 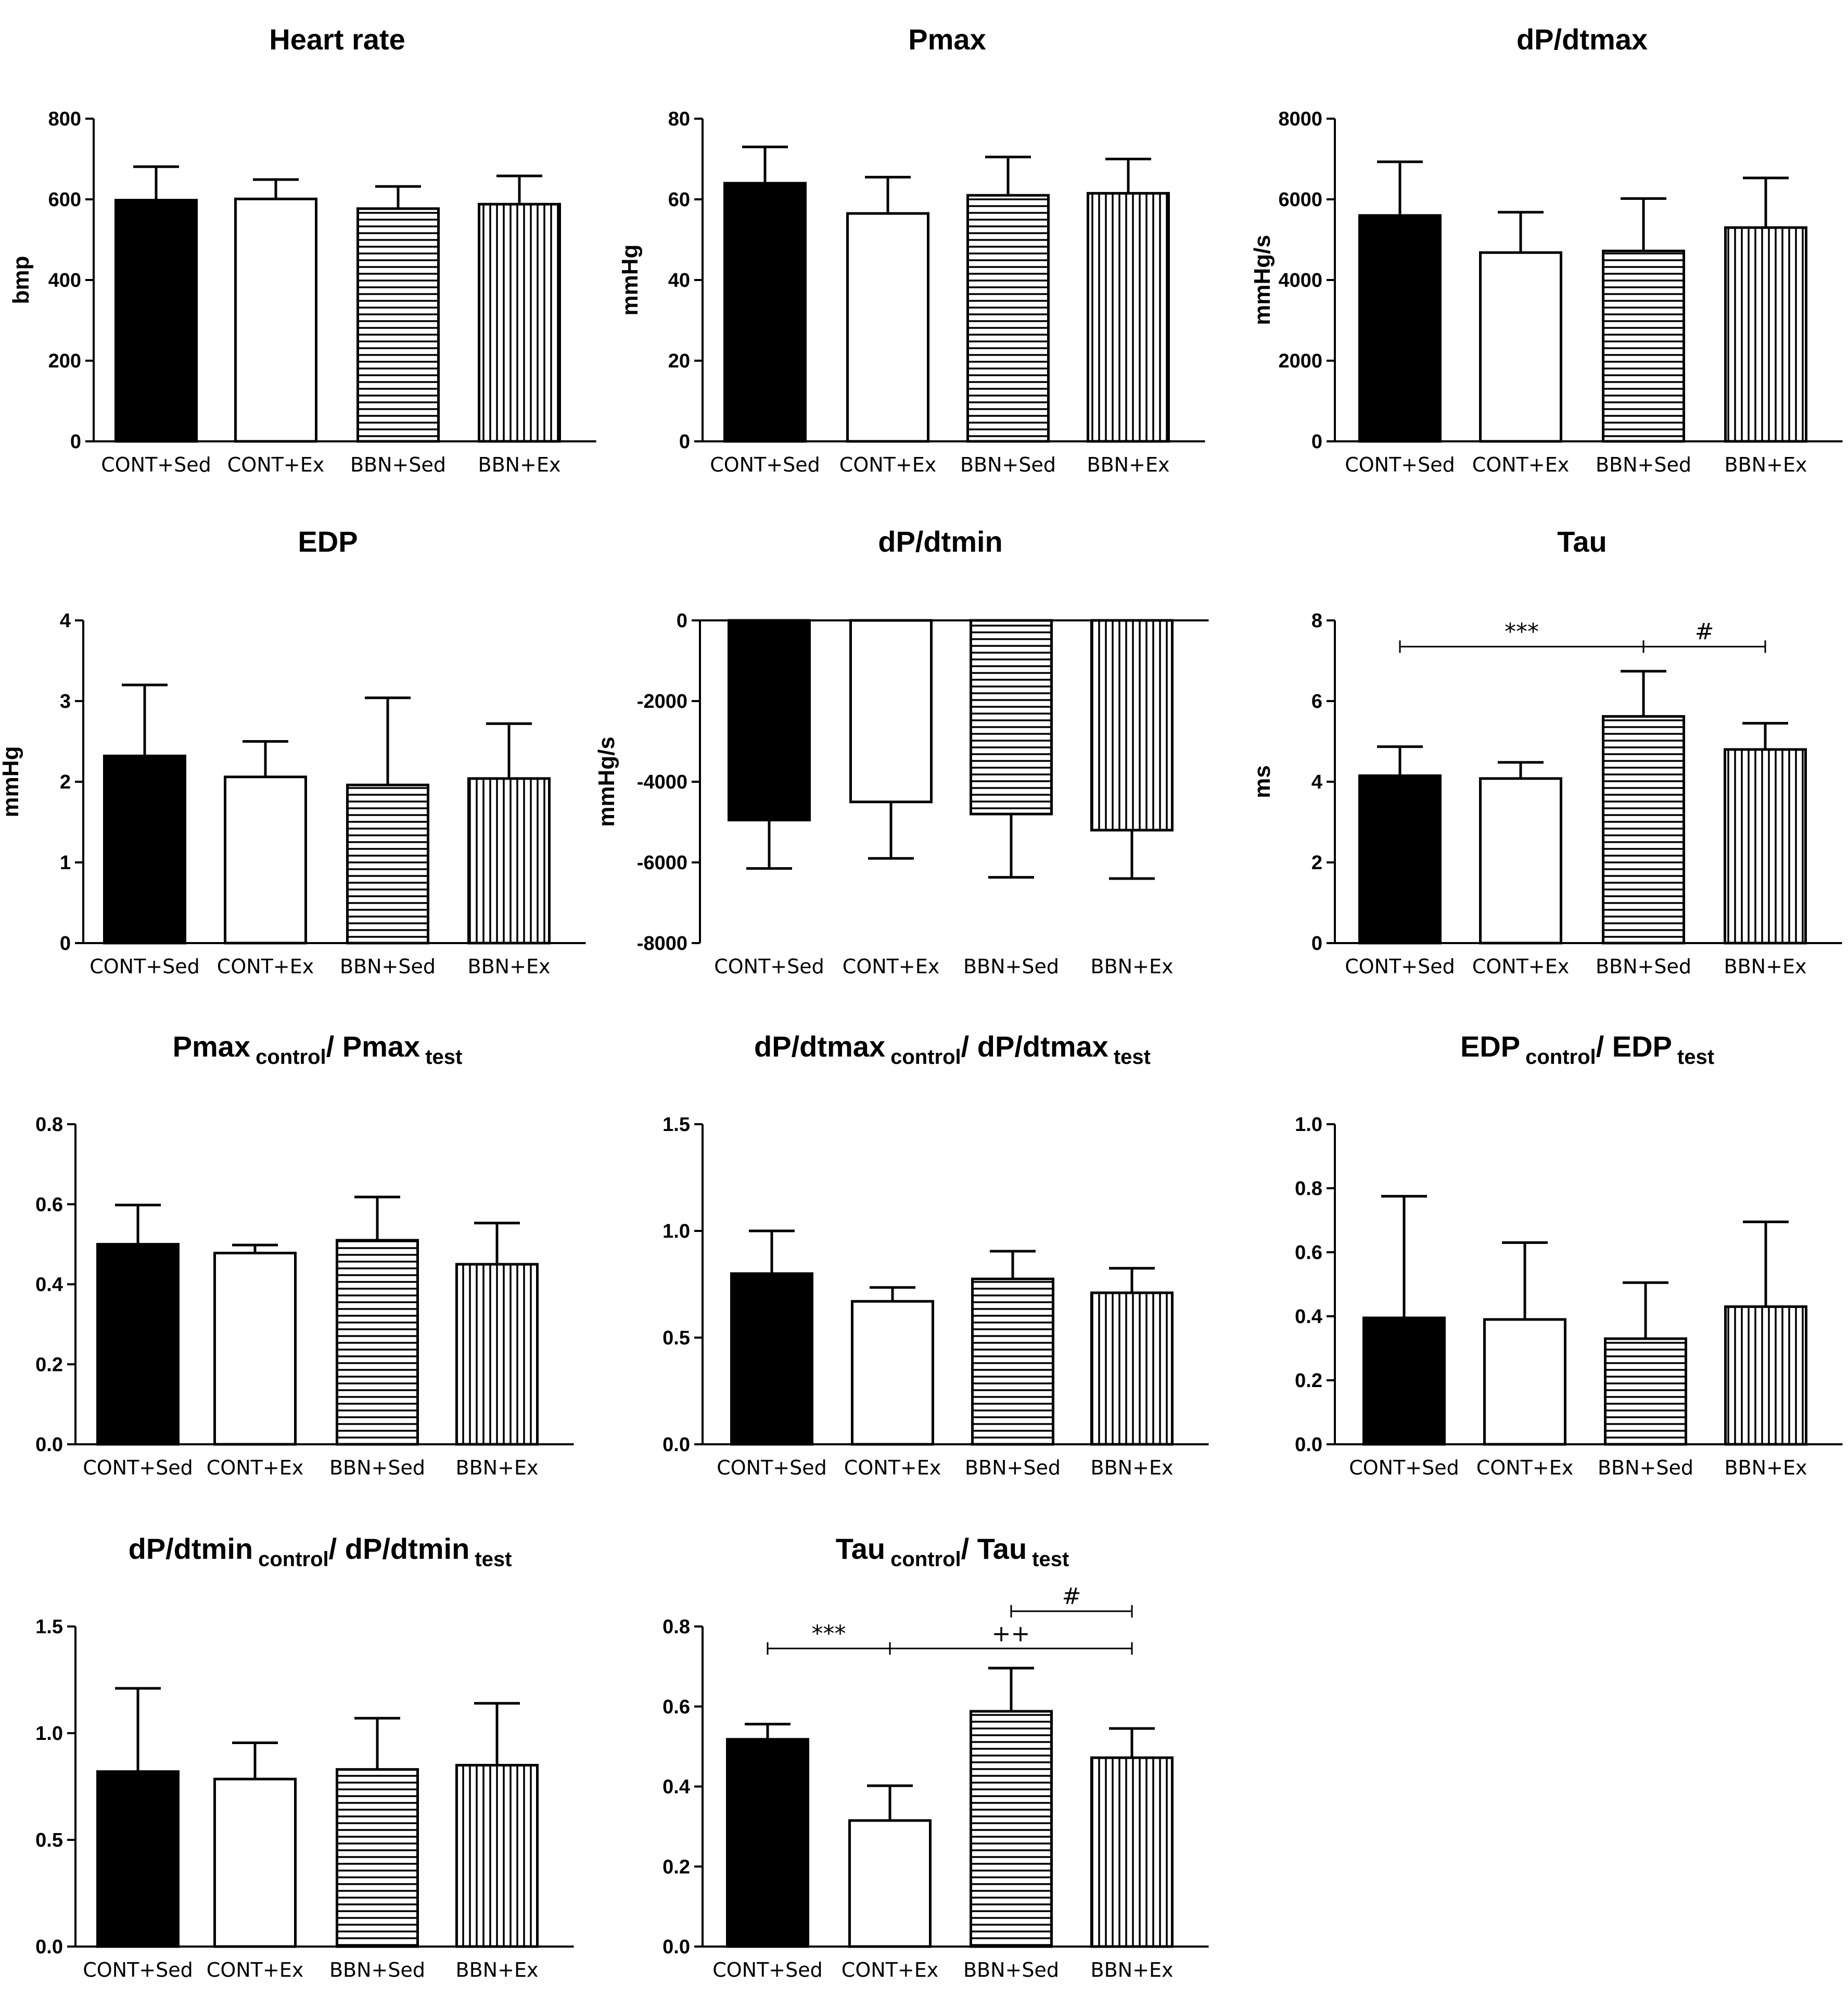 What do you see at coordinates (679, 280) in the screenshot?
I see `y-tick-label: 40` at bounding box center [679, 280].